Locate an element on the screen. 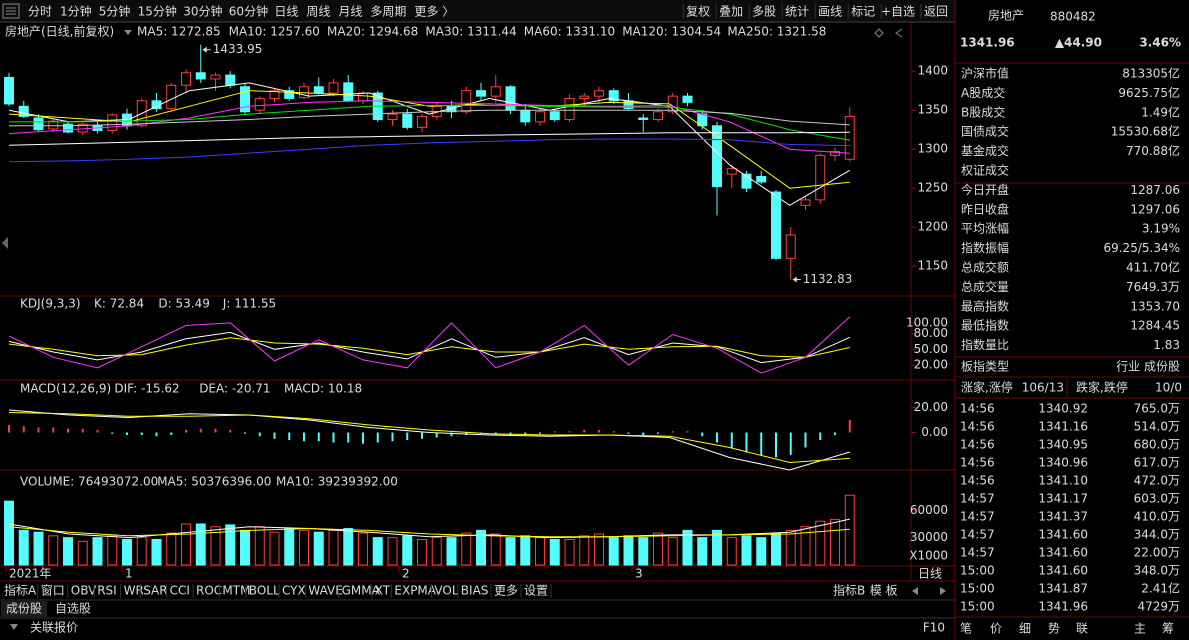 The image size is (1189, 640). indicator-tab: 指标B is located at coordinates (849, 590).